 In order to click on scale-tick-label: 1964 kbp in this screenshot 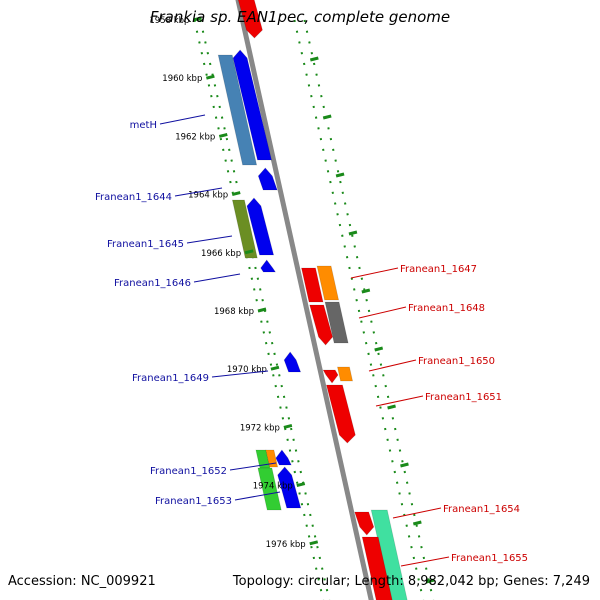, I will do `click(208, 196)`.